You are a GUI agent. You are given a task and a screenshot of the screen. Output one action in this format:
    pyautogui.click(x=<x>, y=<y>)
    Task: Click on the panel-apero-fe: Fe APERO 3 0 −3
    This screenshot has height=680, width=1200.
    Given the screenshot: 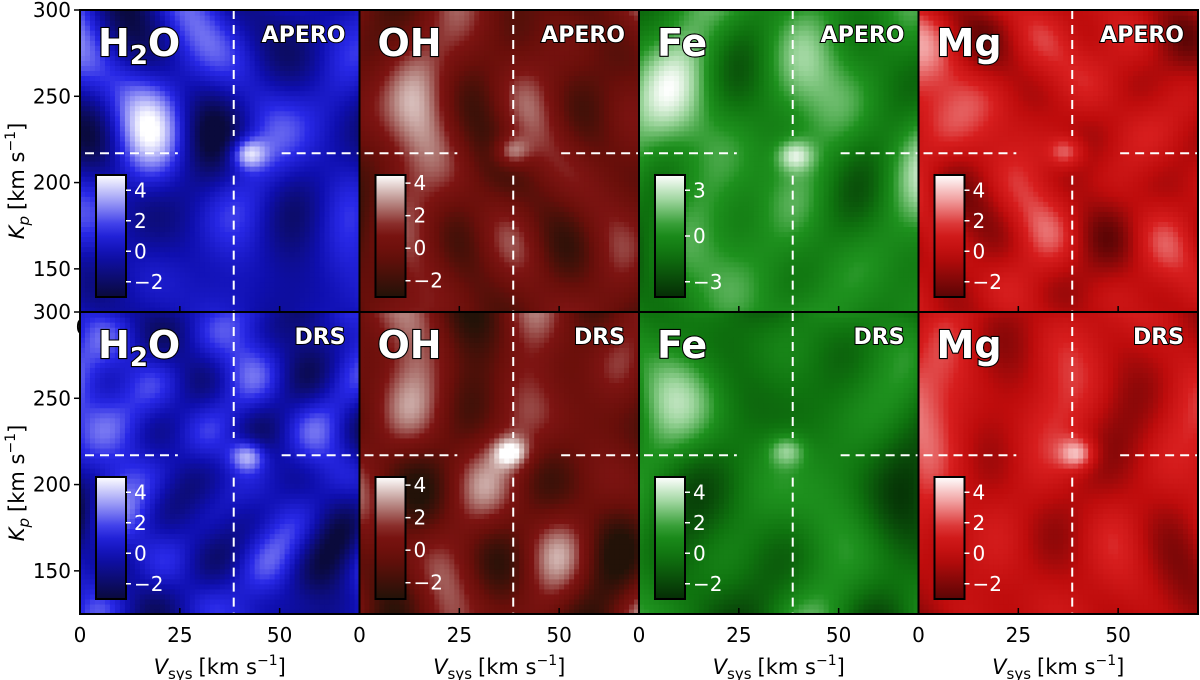 What is the action you would take?
    pyautogui.click(x=779, y=161)
    